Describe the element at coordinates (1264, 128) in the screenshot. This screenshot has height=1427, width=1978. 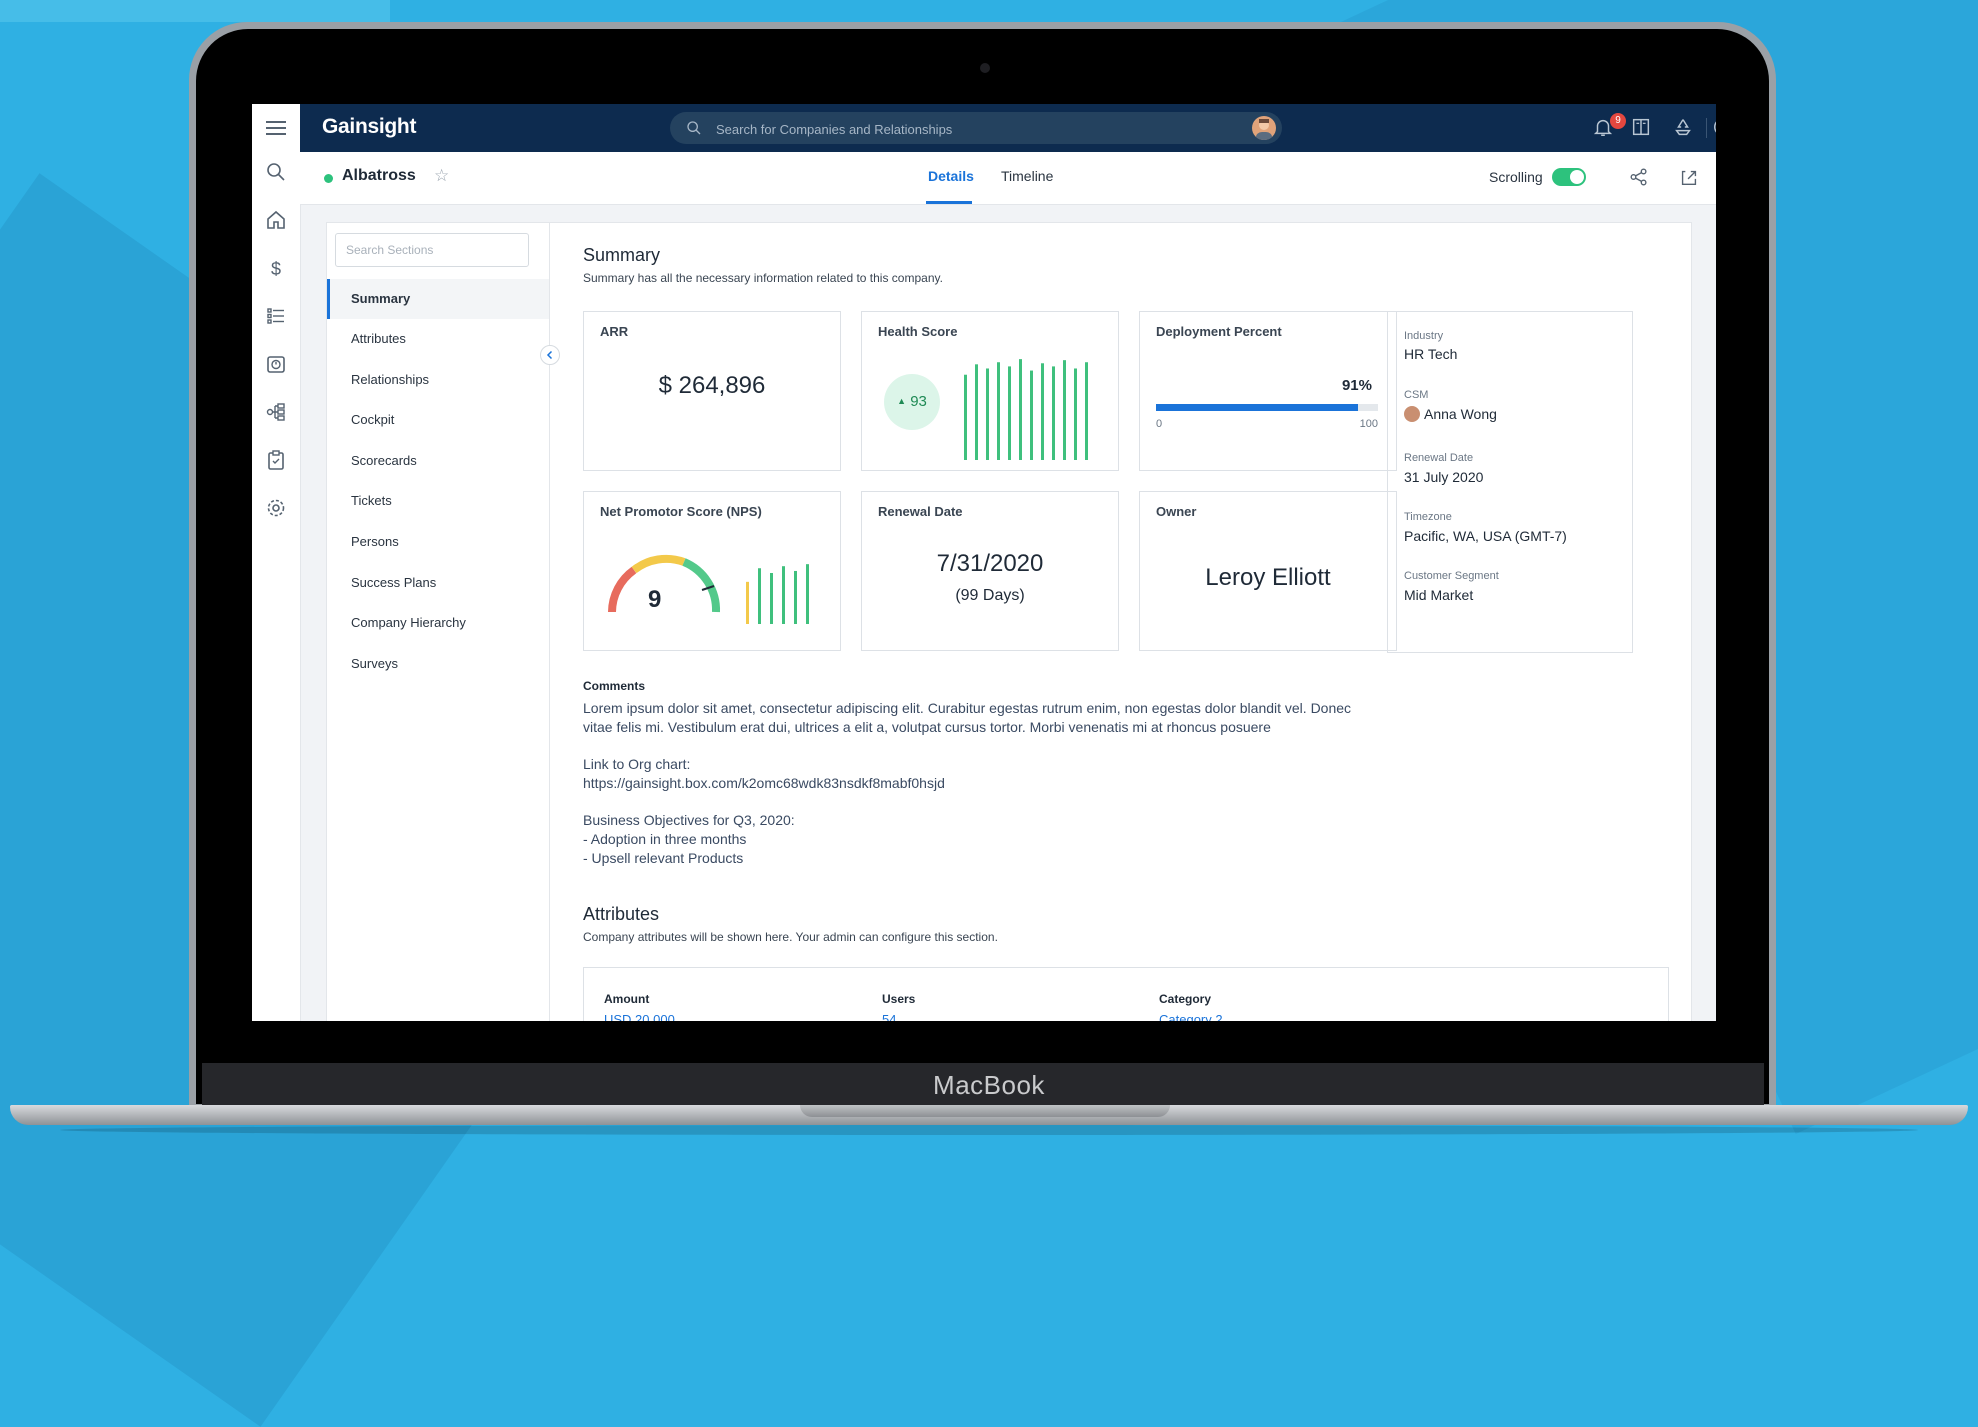
I see `avatar` at that location.